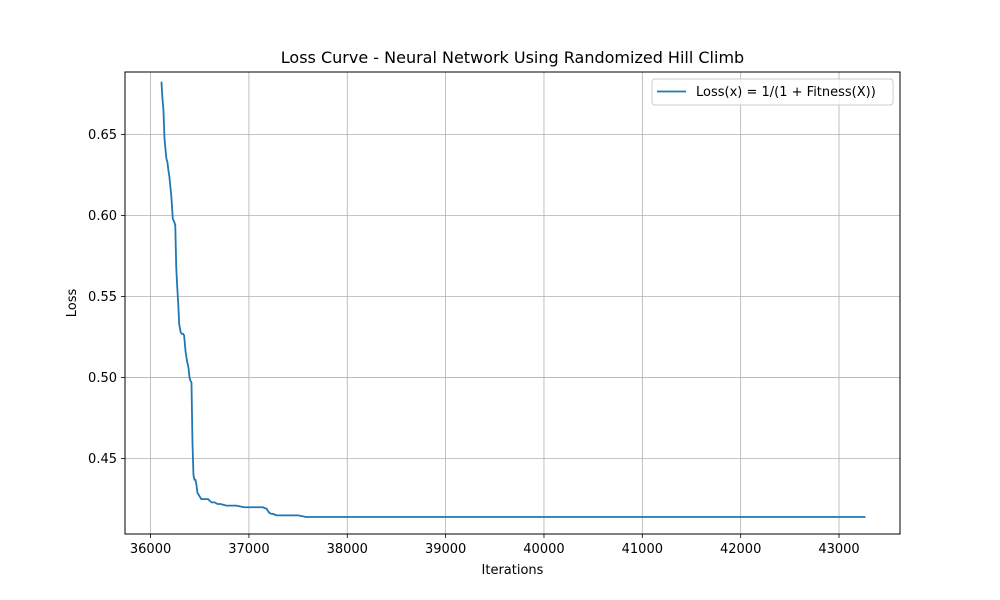 This screenshot has width=1000, height=600. What do you see at coordinates (838, 549) in the screenshot?
I see `x-tick-label: 43000` at bounding box center [838, 549].